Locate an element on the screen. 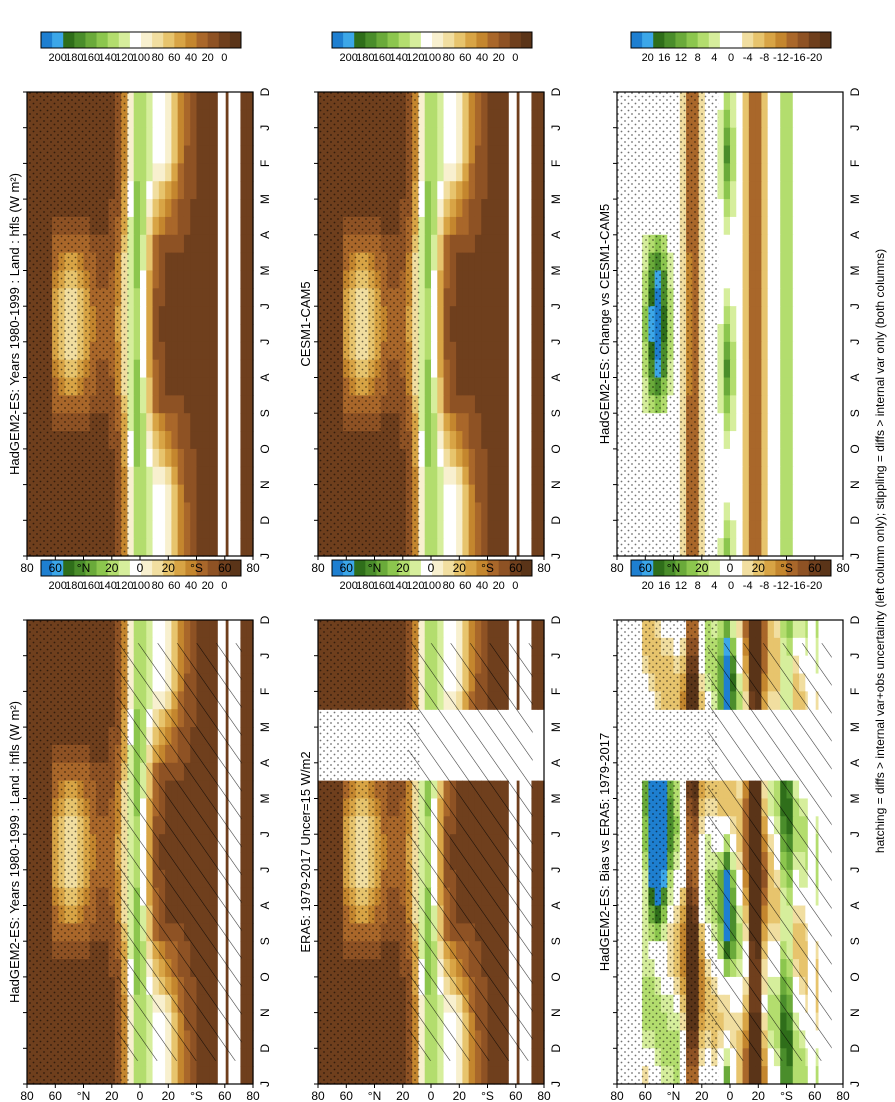 The height and width of the screenshot is (1102, 895). land-gap is located at coordinates (221, 324).